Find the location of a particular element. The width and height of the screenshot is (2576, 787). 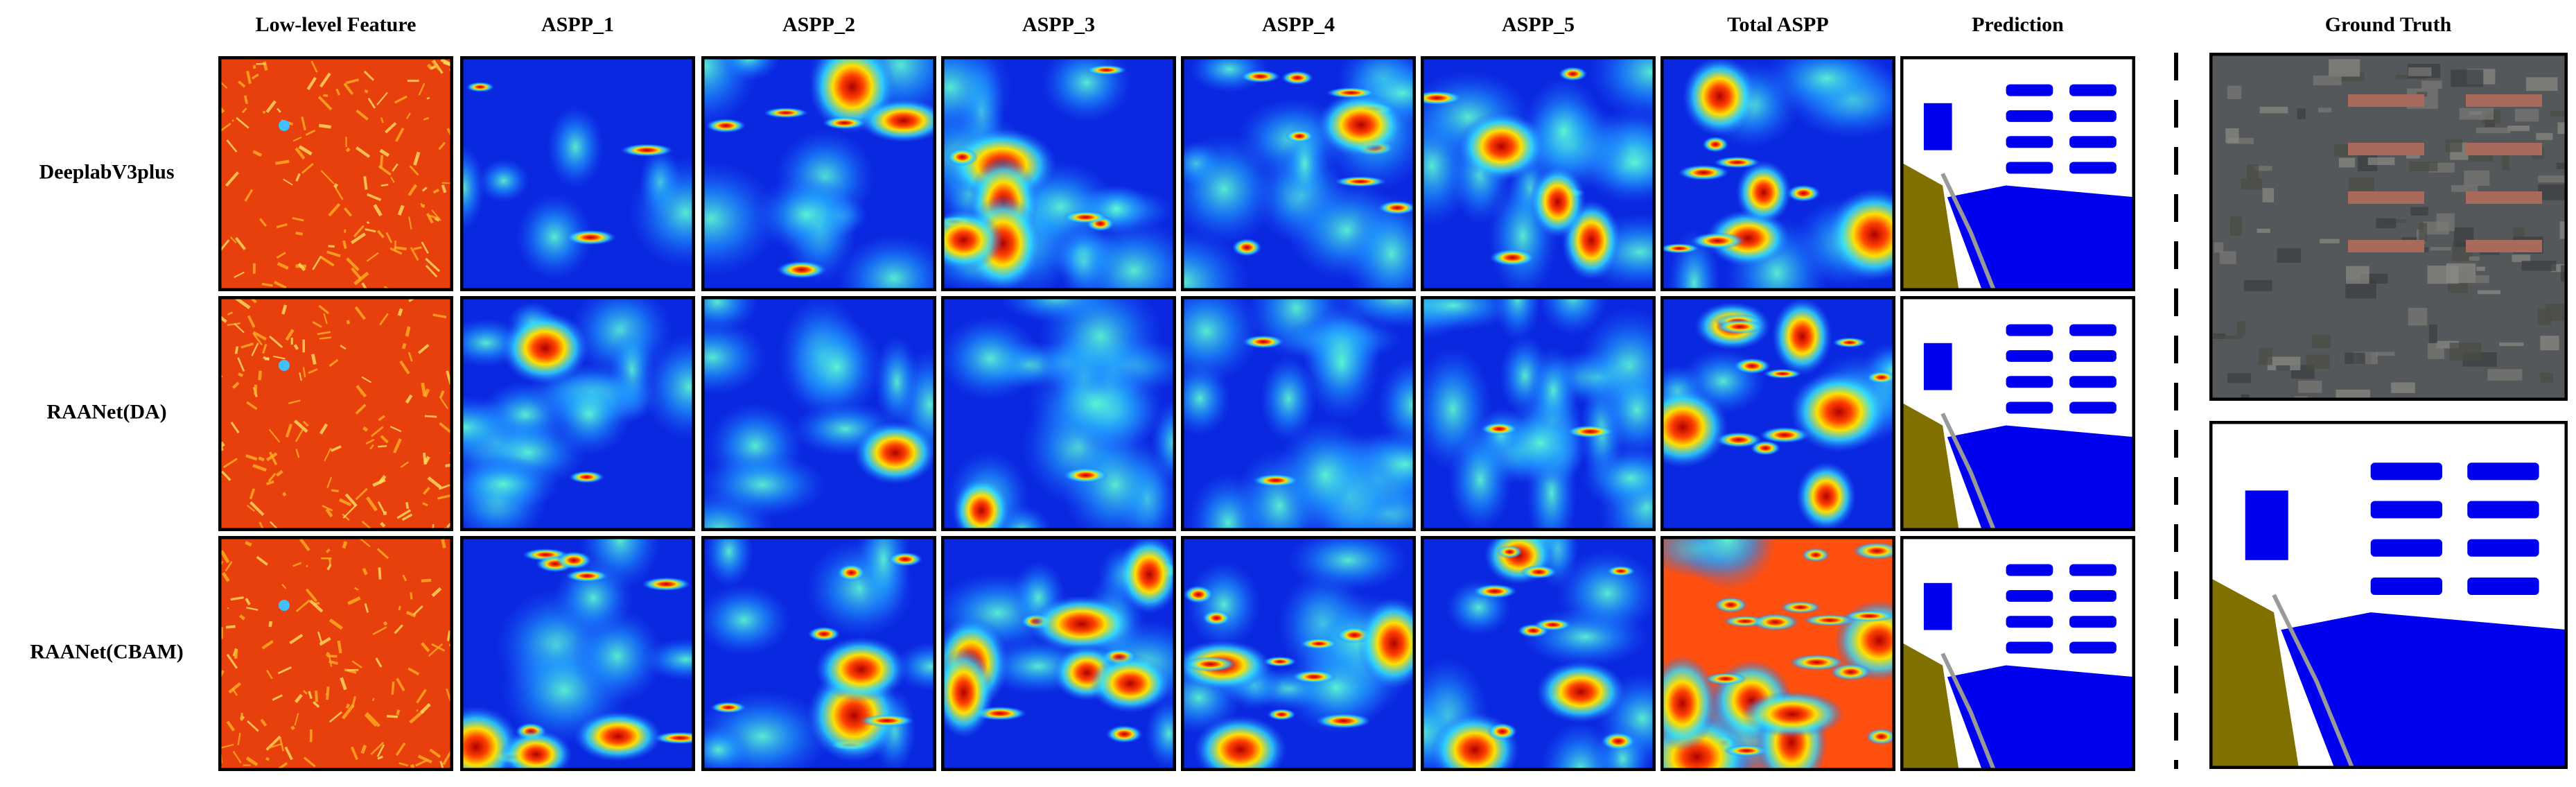

row-label: DeeplabV3plus is located at coordinates (106, 171).